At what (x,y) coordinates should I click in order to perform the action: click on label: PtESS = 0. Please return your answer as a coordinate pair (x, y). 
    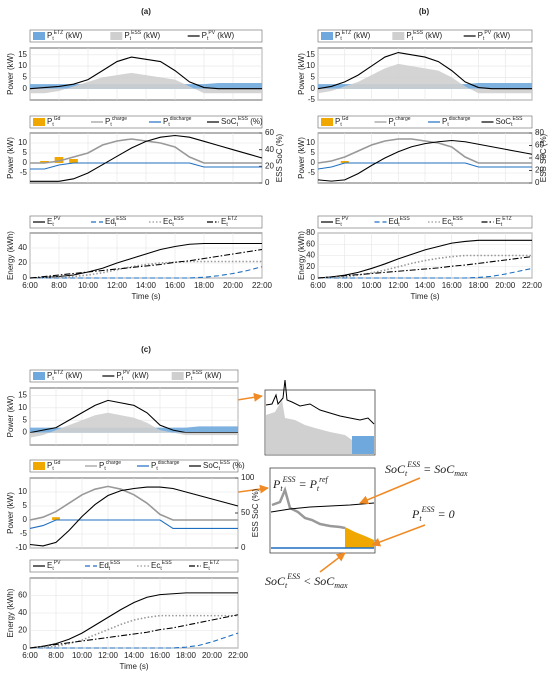
    Looking at the image, I should click on (433, 514).